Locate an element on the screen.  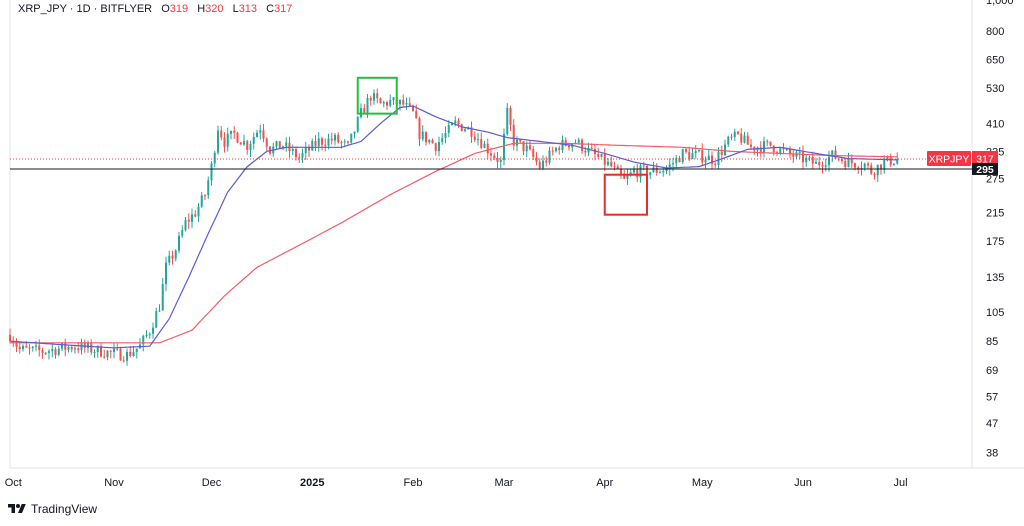
current-price-label: 317 is located at coordinates (985, 160).